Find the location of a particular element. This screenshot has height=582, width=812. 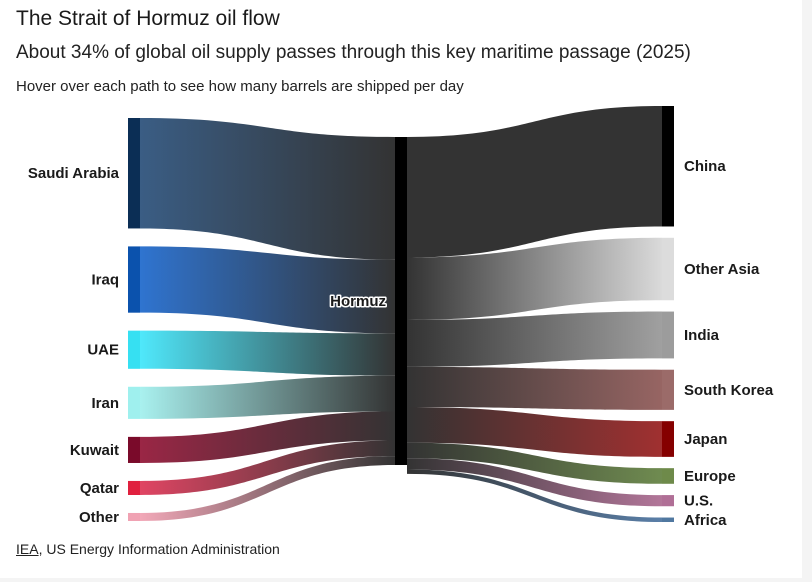

node-africa is located at coordinates (668, 519).